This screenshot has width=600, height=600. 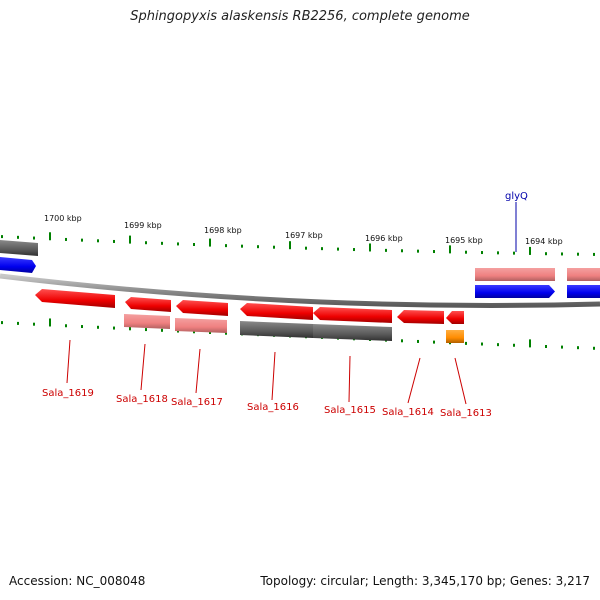 I want to click on label-connectors, so click(x=266, y=372).